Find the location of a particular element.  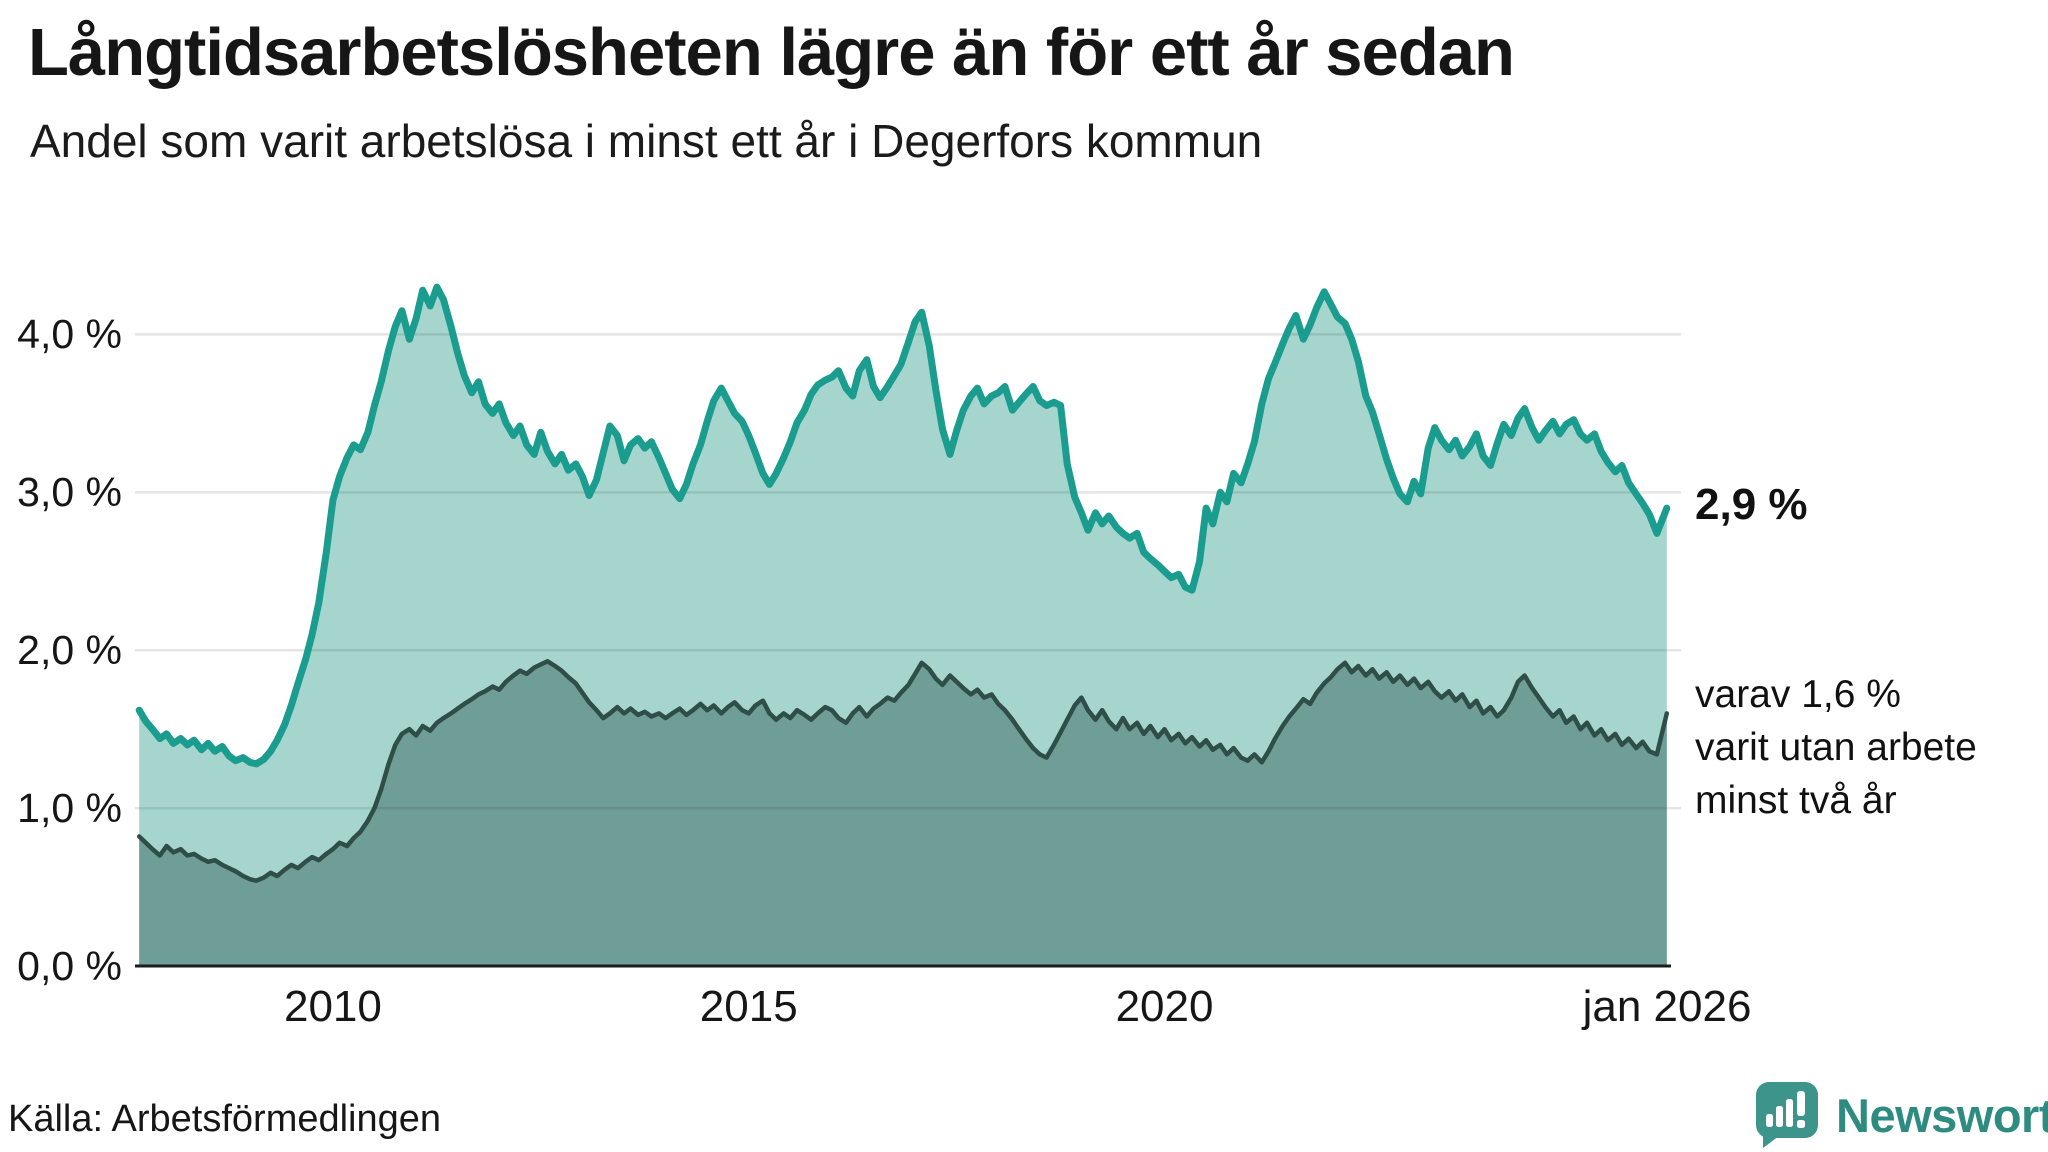

y-axis-label: 0,0 % is located at coordinates (69, 966).